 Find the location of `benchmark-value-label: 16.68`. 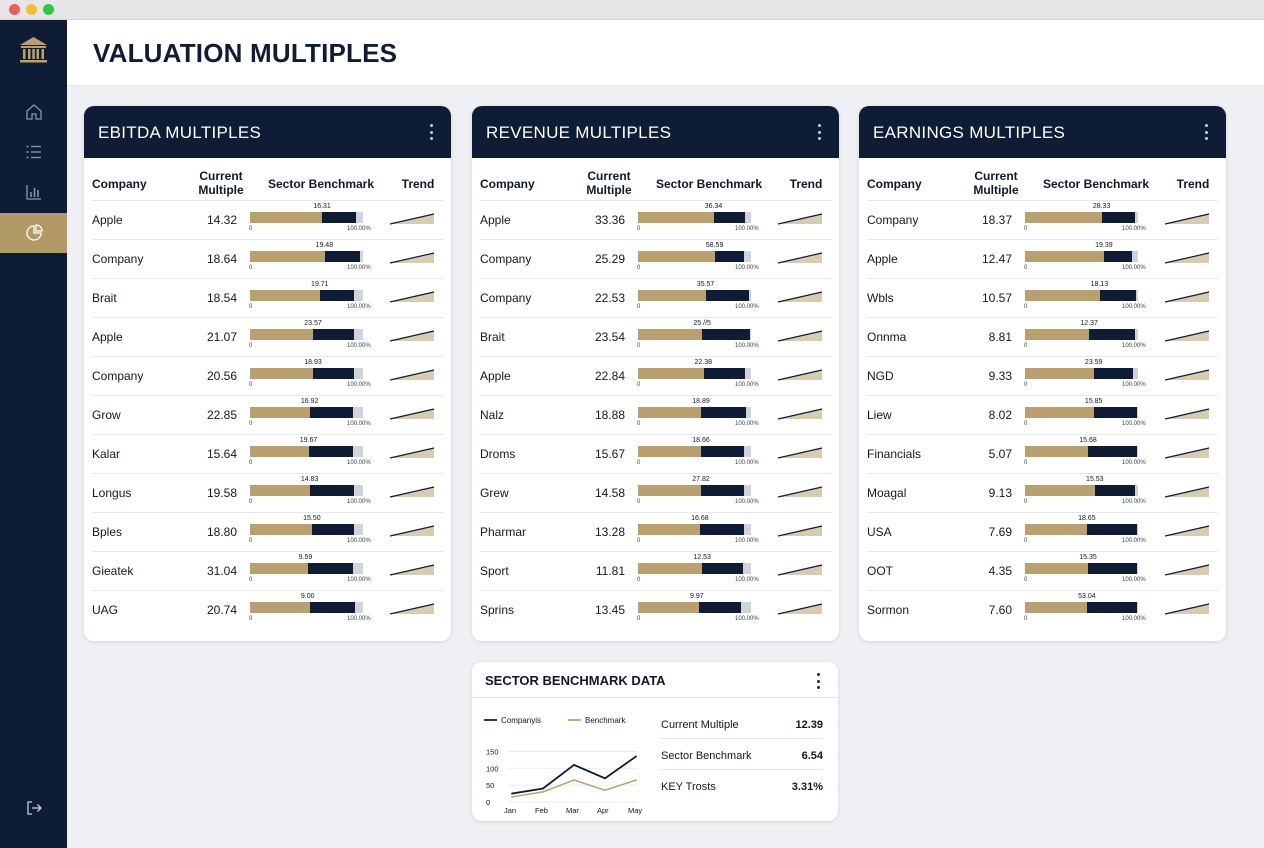

benchmark-value-label: 16.68 is located at coordinates (700, 518).